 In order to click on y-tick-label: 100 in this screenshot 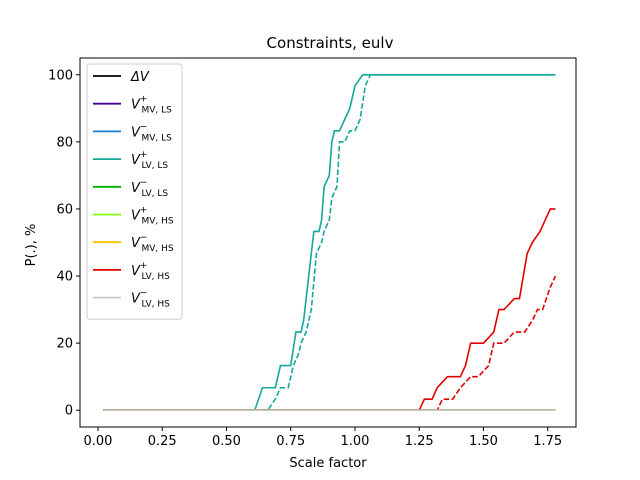, I will do `click(60, 75)`.